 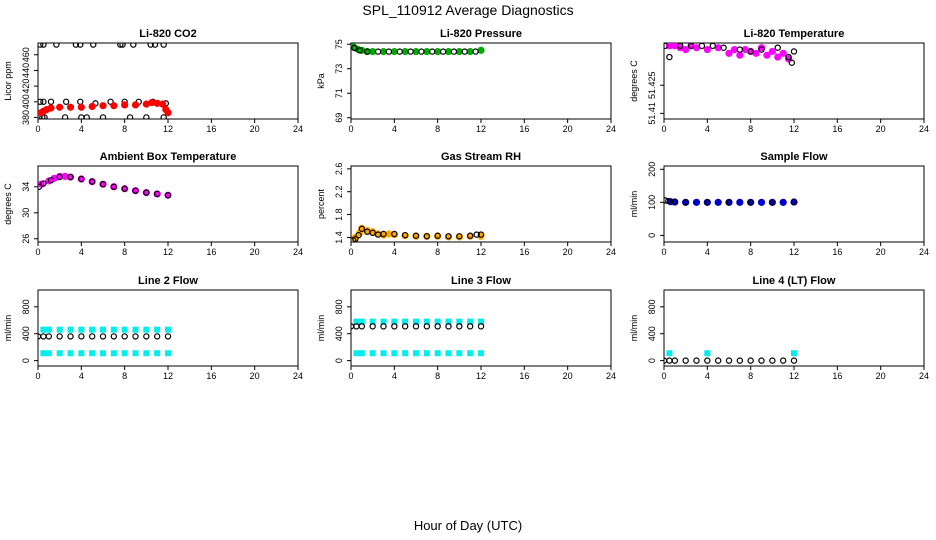 What do you see at coordinates (168, 204) in the screenshot?
I see `plot-frame` at bounding box center [168, 204].